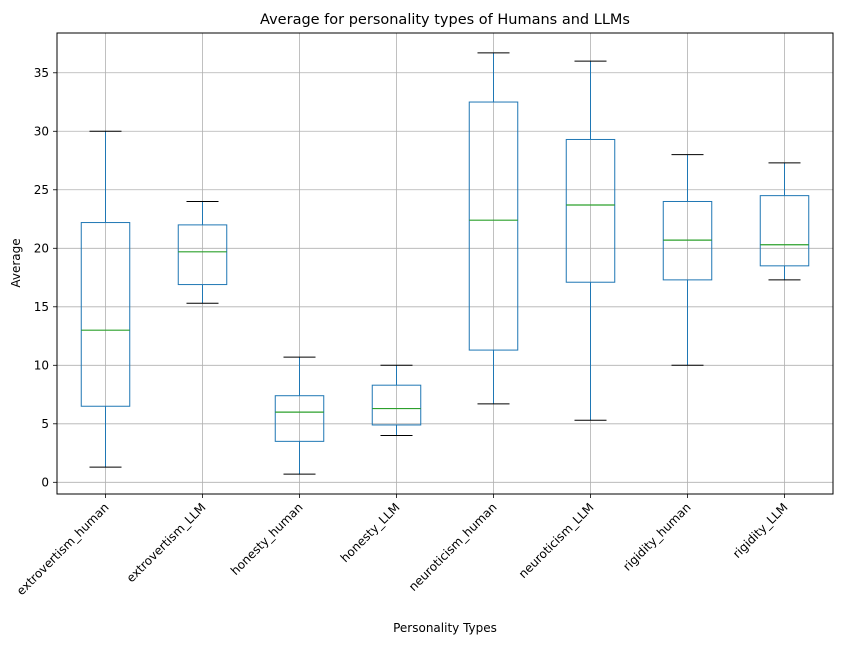 The height and width of the screenshot is (645, 841). What do you see at coordinates (41, 365) in the screenshot?
I see `y-tick-label: 10` at bounding box center [41, 365].